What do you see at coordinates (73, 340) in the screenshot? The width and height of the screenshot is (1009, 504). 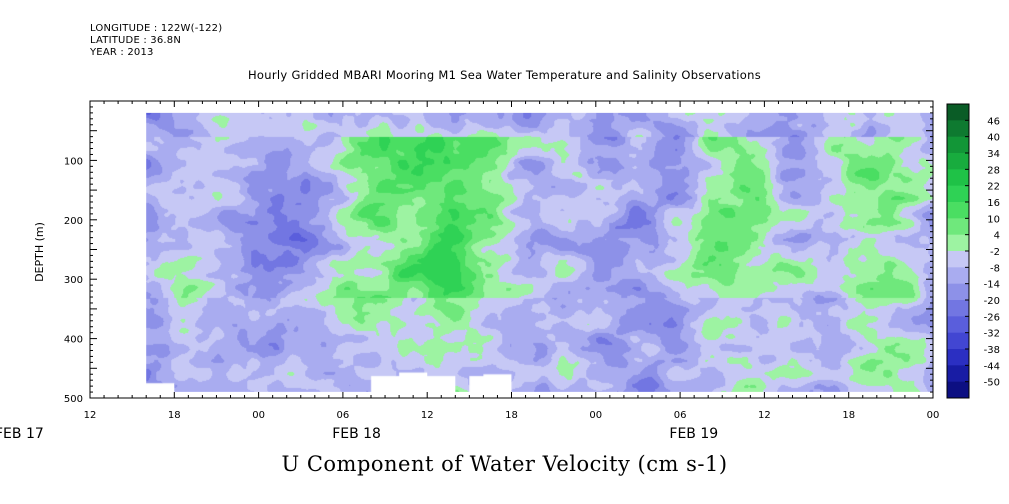 I see `y-tick-label: 400` at bounding box center [73, 340].